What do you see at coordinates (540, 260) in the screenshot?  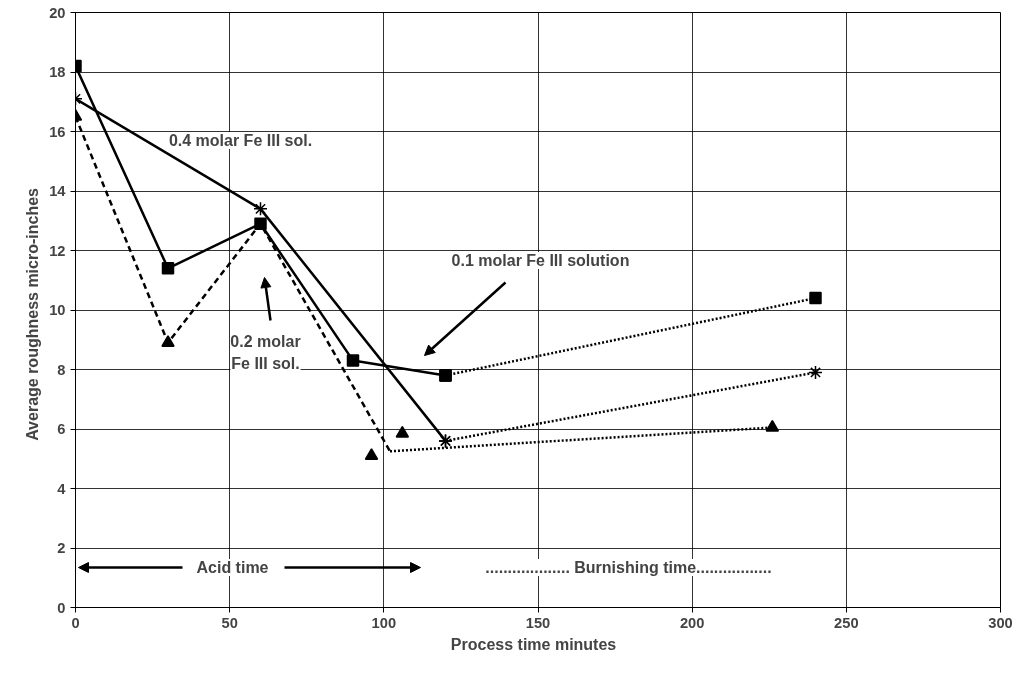 I see `annotation: 0.1 molar Fe III solution` at bounding box center [540, 260].